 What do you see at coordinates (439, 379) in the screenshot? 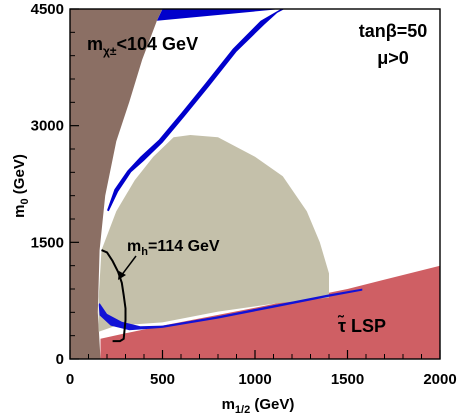
I see `x-tick-label: 2000` at bounding box center [439, 379].